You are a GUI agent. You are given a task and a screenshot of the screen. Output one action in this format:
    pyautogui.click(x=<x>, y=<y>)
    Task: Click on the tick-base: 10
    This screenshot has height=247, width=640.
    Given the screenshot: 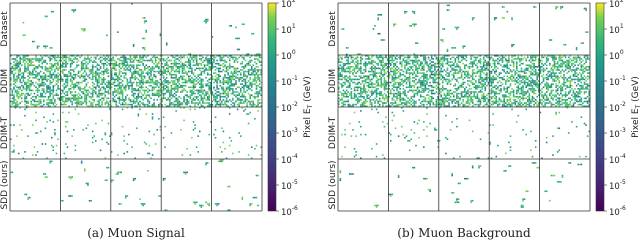 What is the action you would take?
    pyautogui.click(x=286, y=5)
    